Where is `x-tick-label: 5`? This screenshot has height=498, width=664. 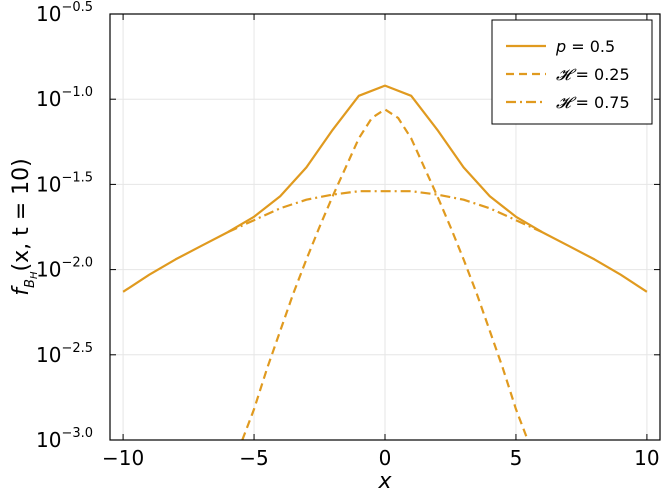
x-tick-label: 5 is located at coordinates (516, 458).